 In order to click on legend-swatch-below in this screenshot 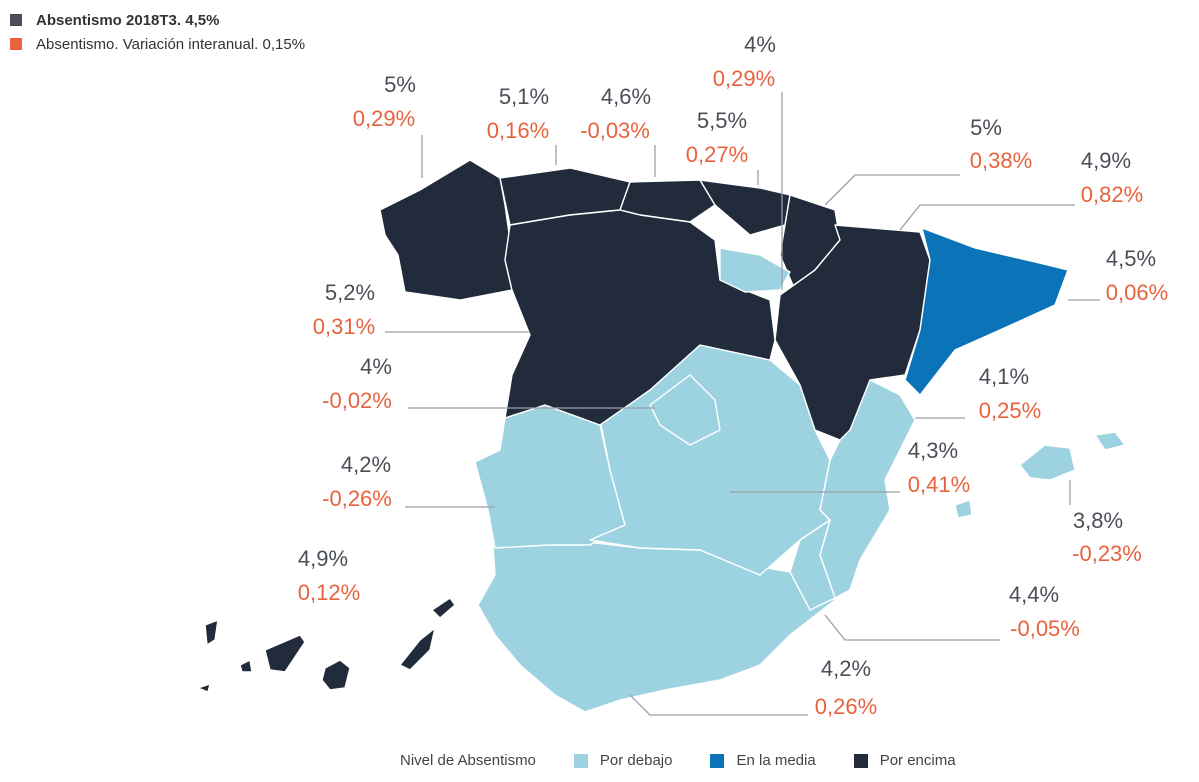, I will do `click(580, 760)`.